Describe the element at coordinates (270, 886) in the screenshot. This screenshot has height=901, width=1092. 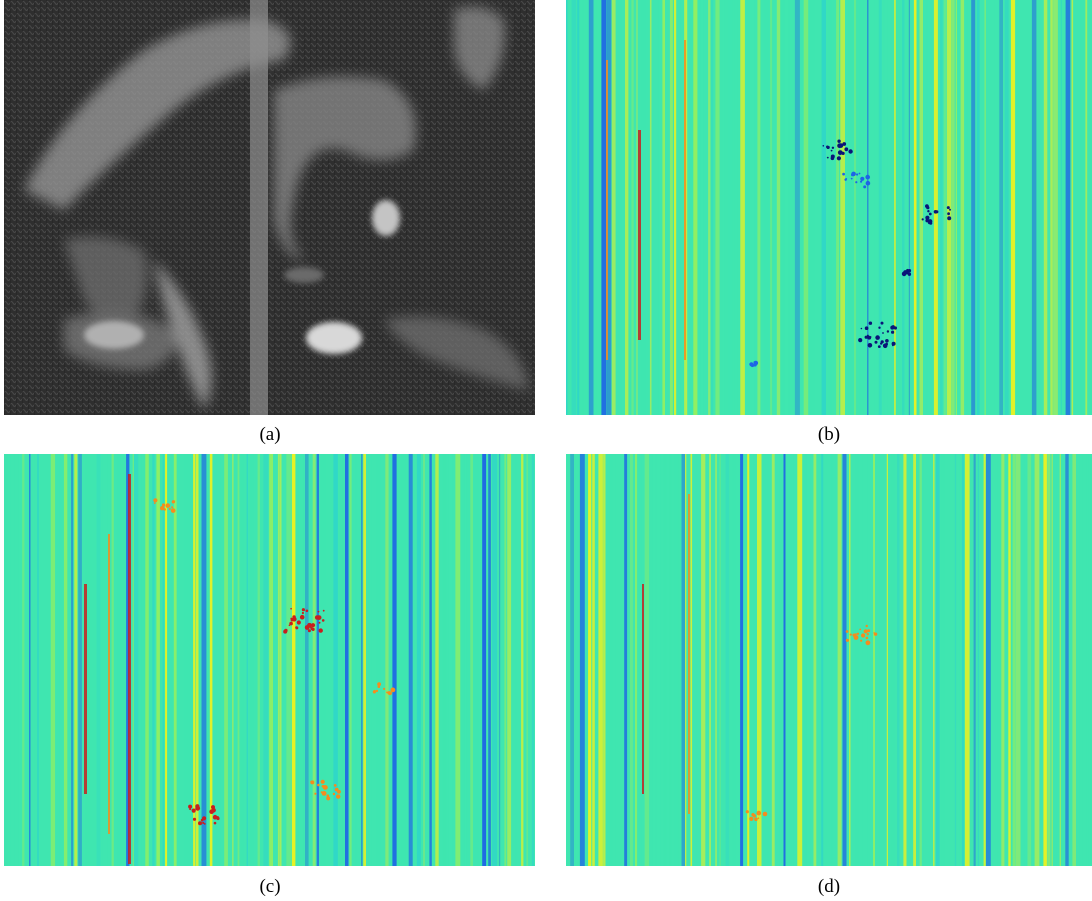
I see `caption-c: (c)` at that location.